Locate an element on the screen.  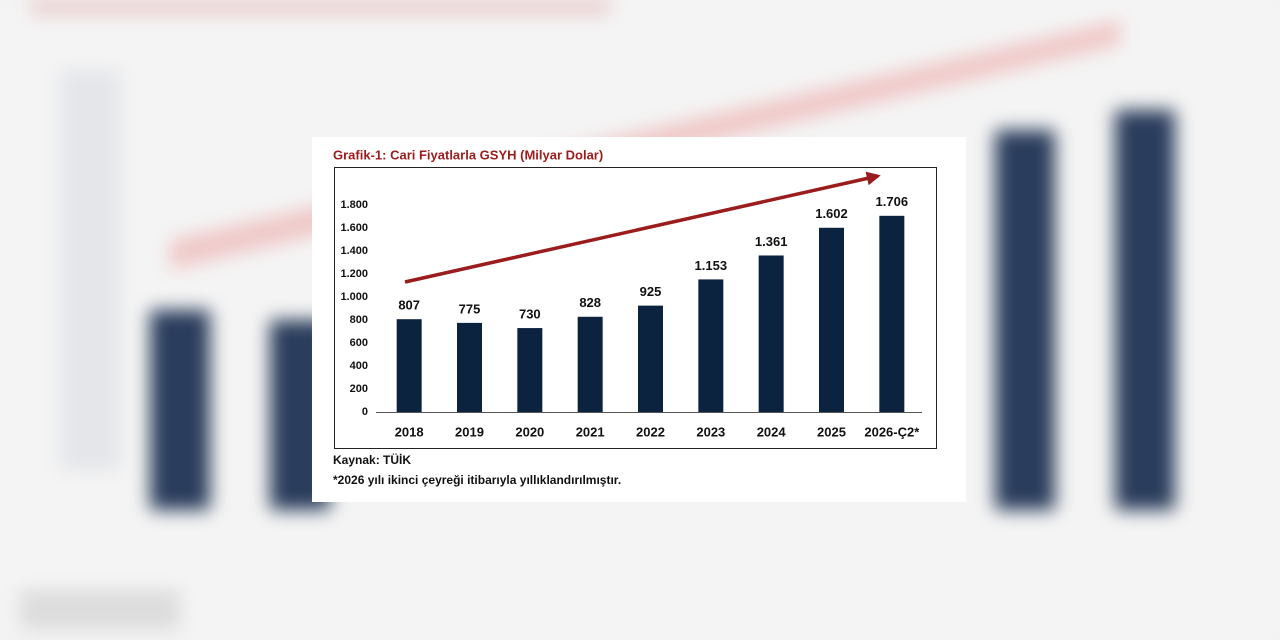
x-tick-label: 2025 is located at coordinates (831, 431).